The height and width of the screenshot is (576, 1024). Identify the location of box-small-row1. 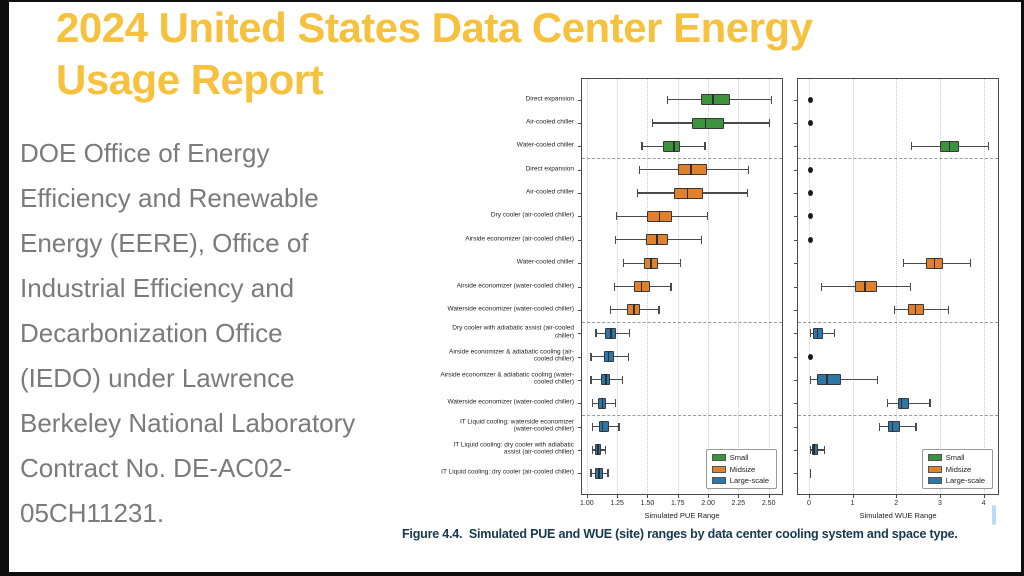
(715, 100).